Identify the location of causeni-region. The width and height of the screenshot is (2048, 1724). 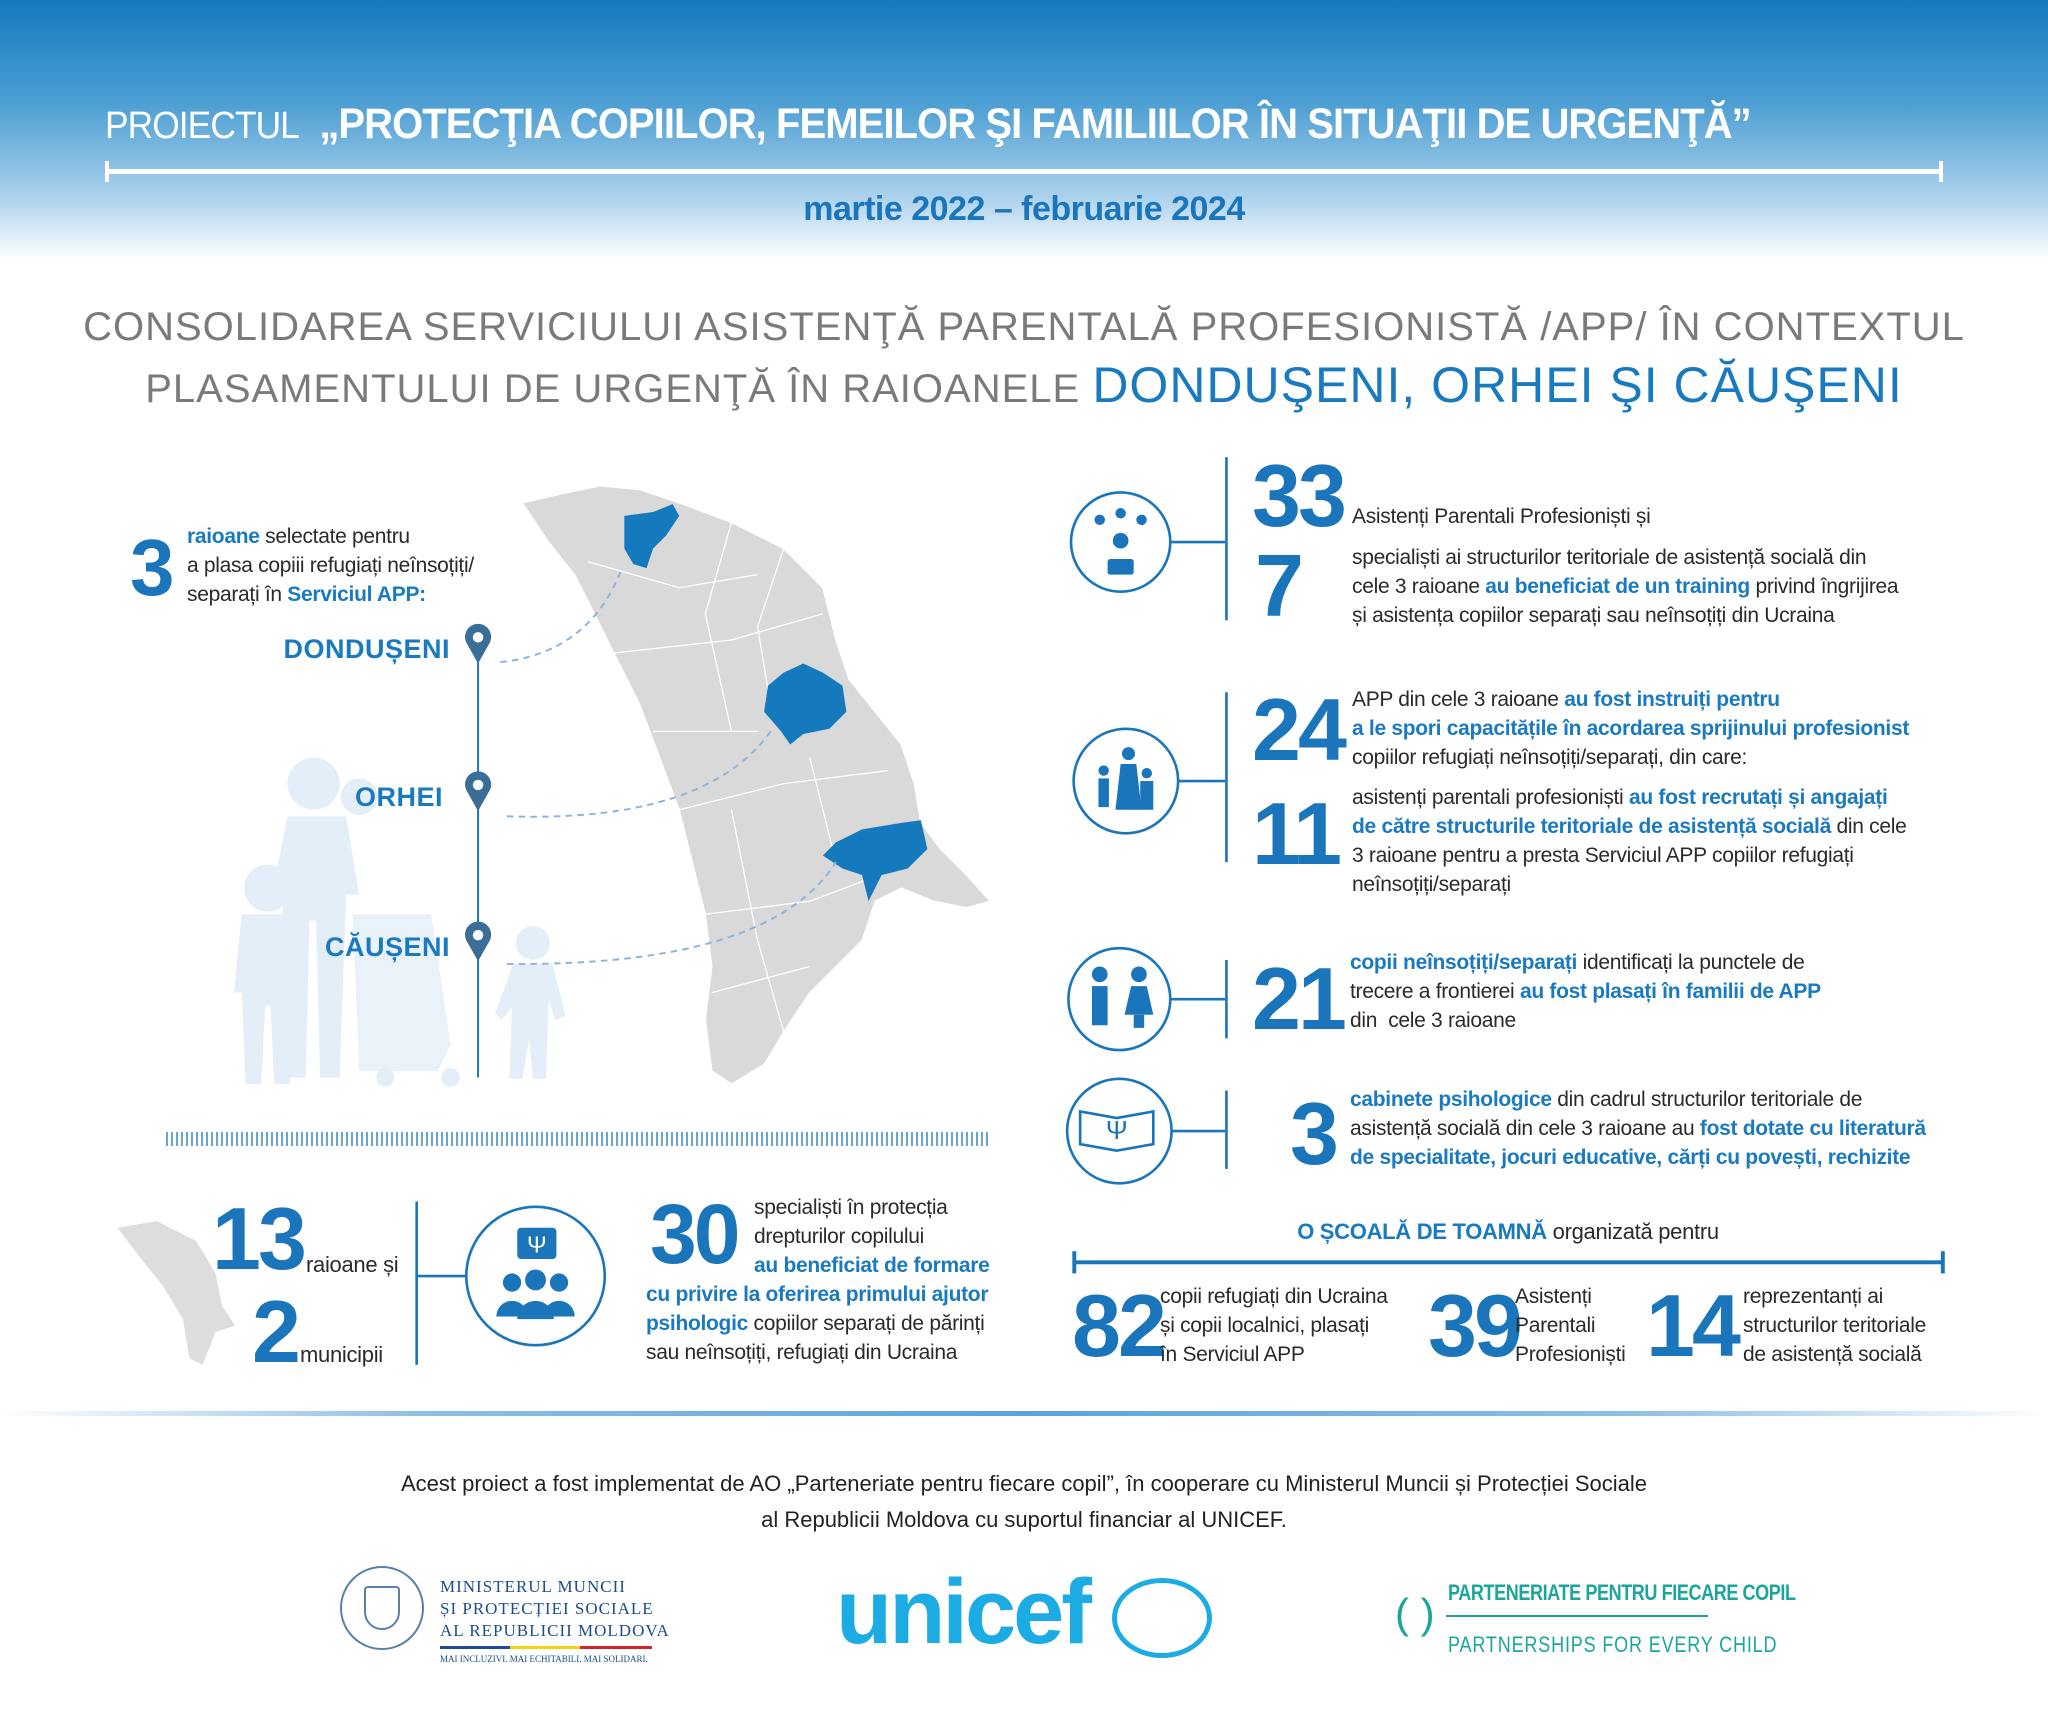
(875, 861).